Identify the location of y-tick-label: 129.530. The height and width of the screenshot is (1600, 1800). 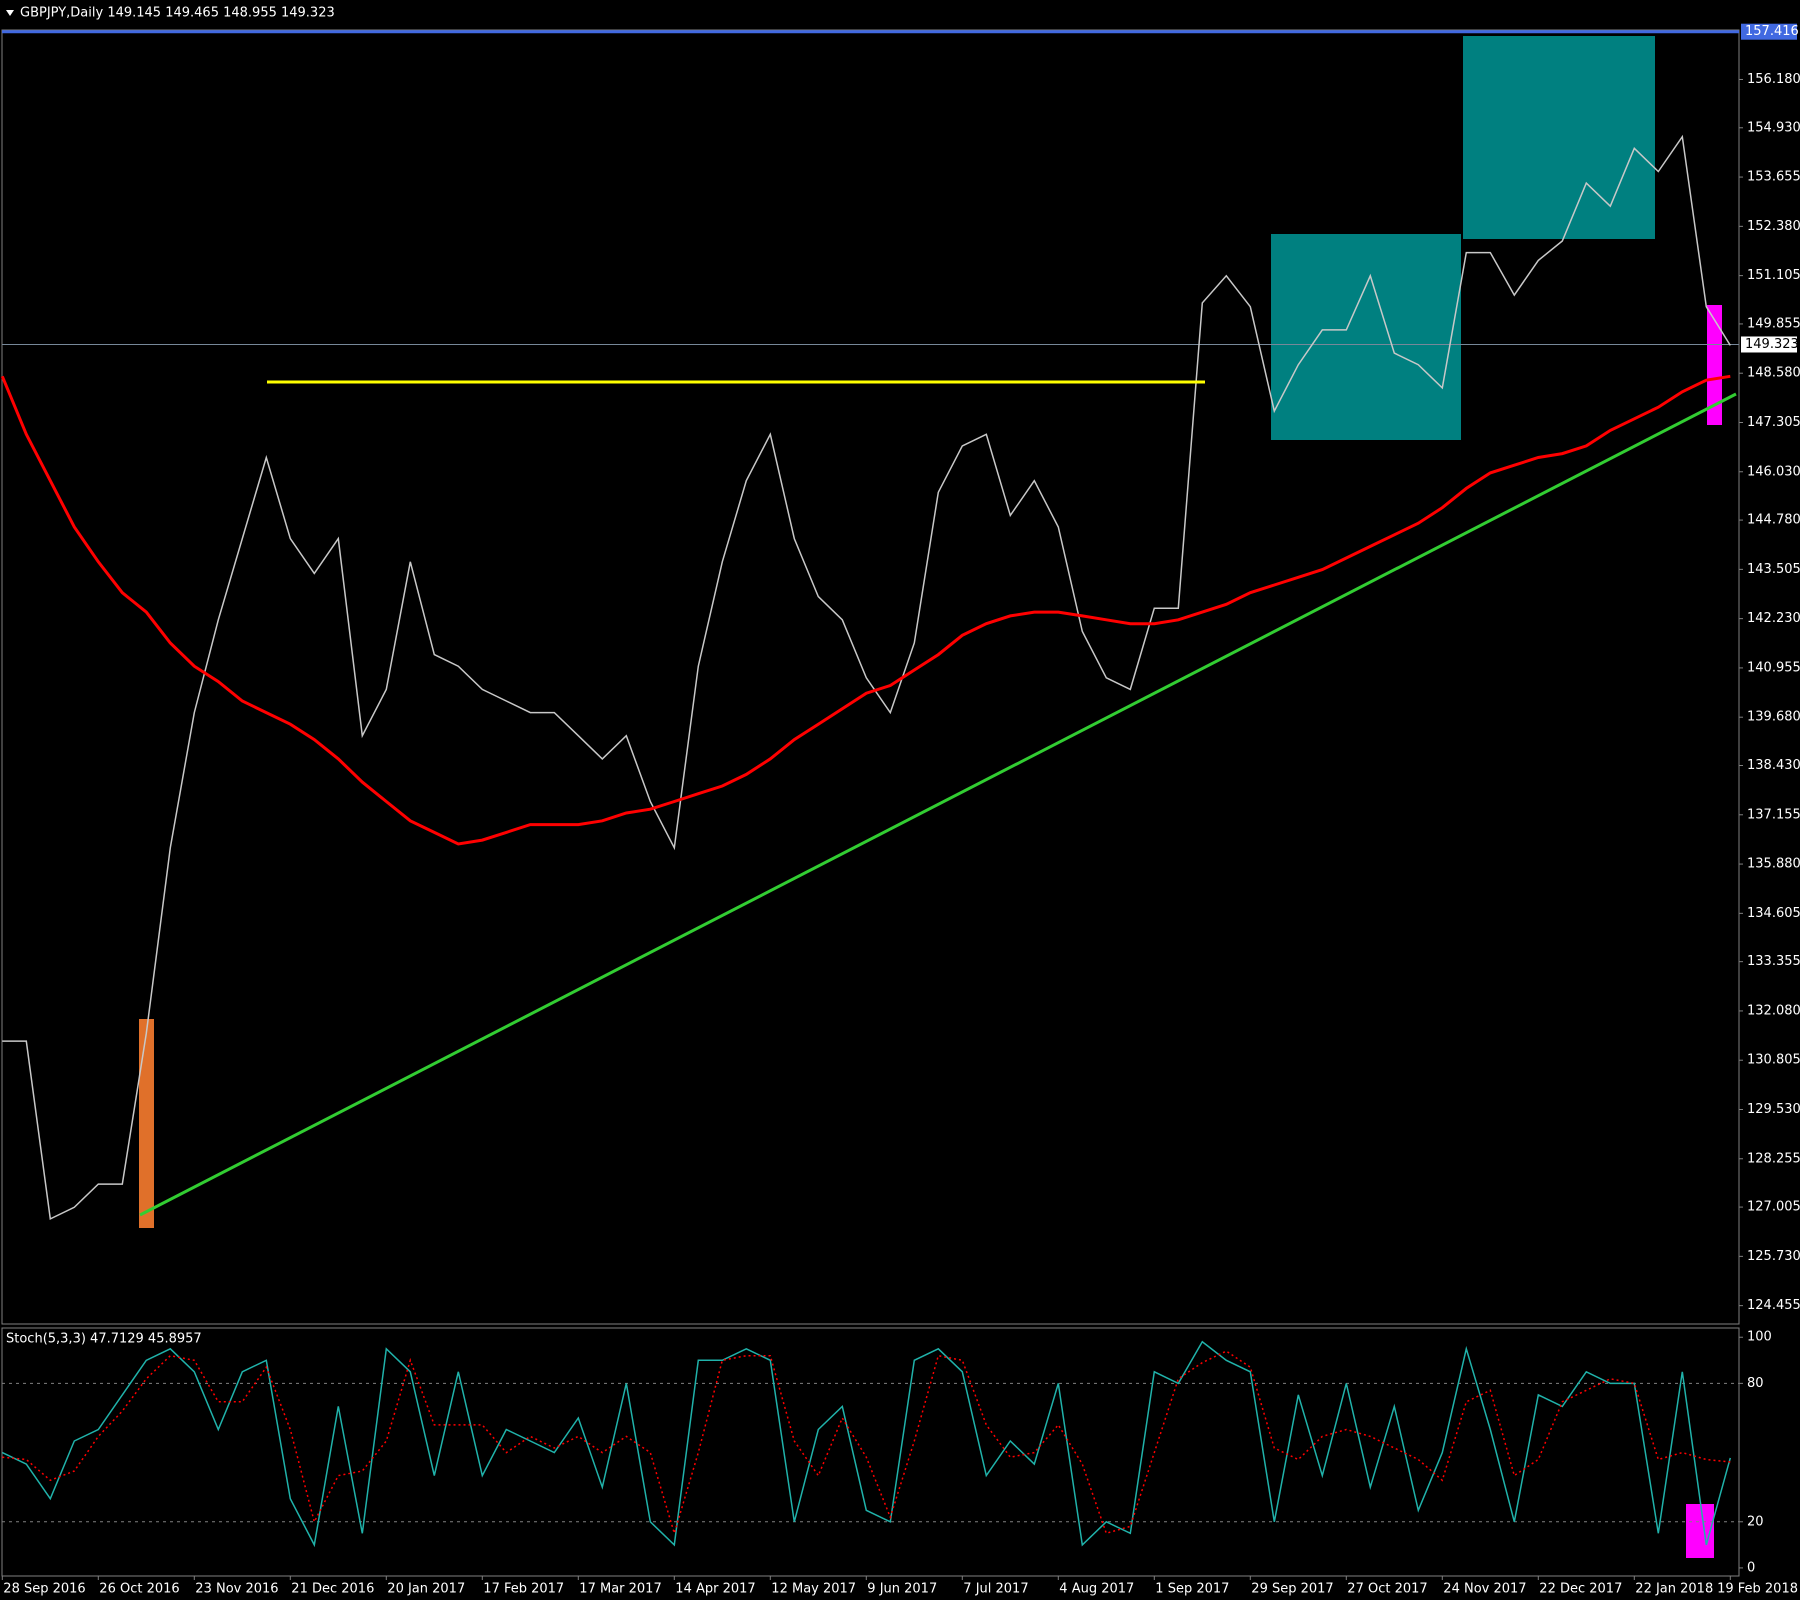
(1773, 1109).